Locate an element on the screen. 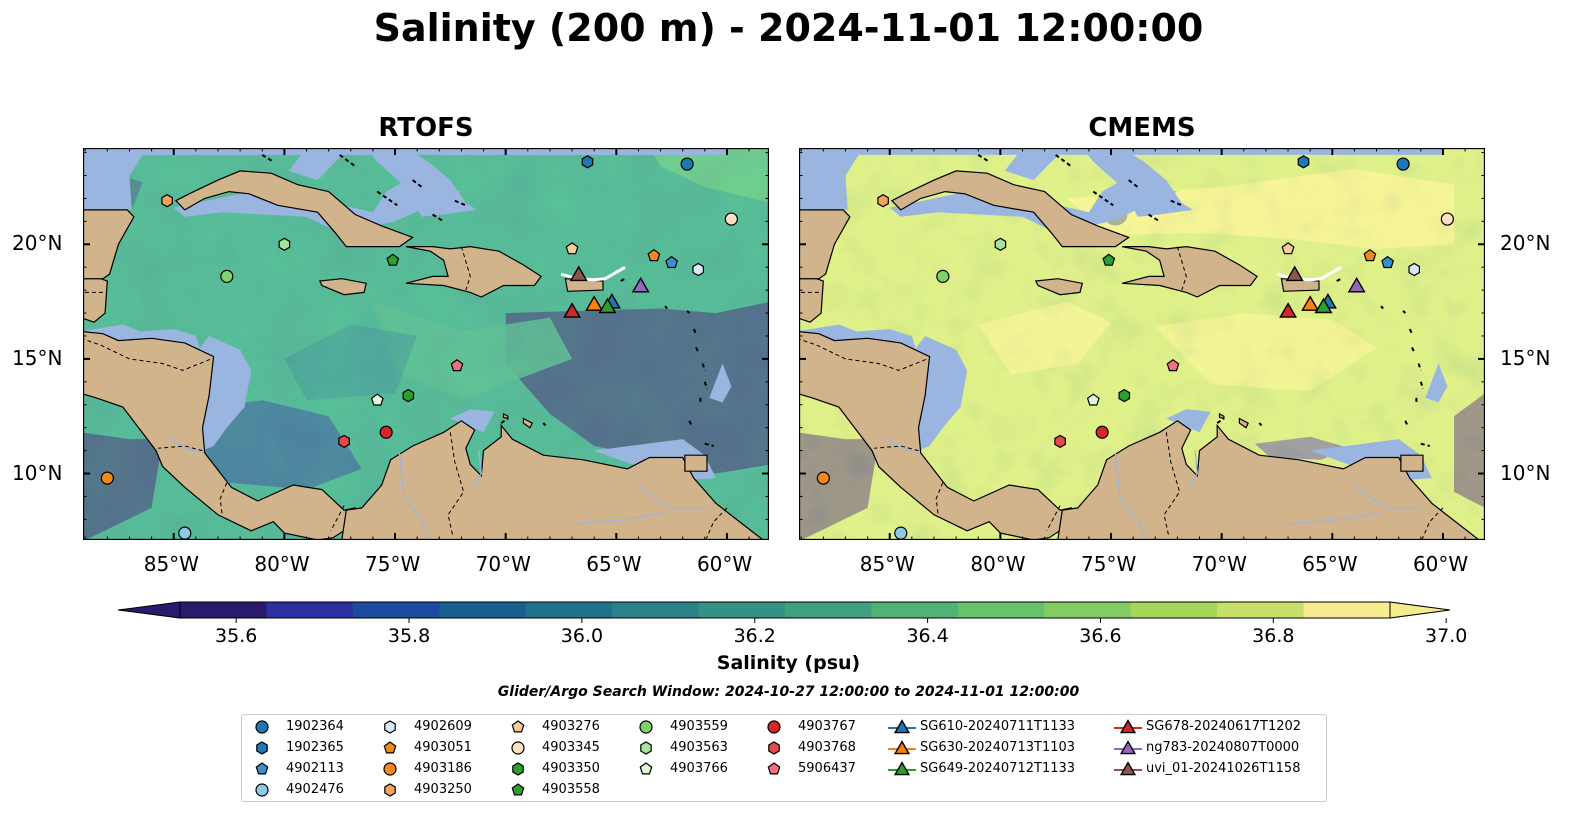 This screenshot has width=1577, height=827. legend-label: 4902609 is located at coordinates (443, 726).